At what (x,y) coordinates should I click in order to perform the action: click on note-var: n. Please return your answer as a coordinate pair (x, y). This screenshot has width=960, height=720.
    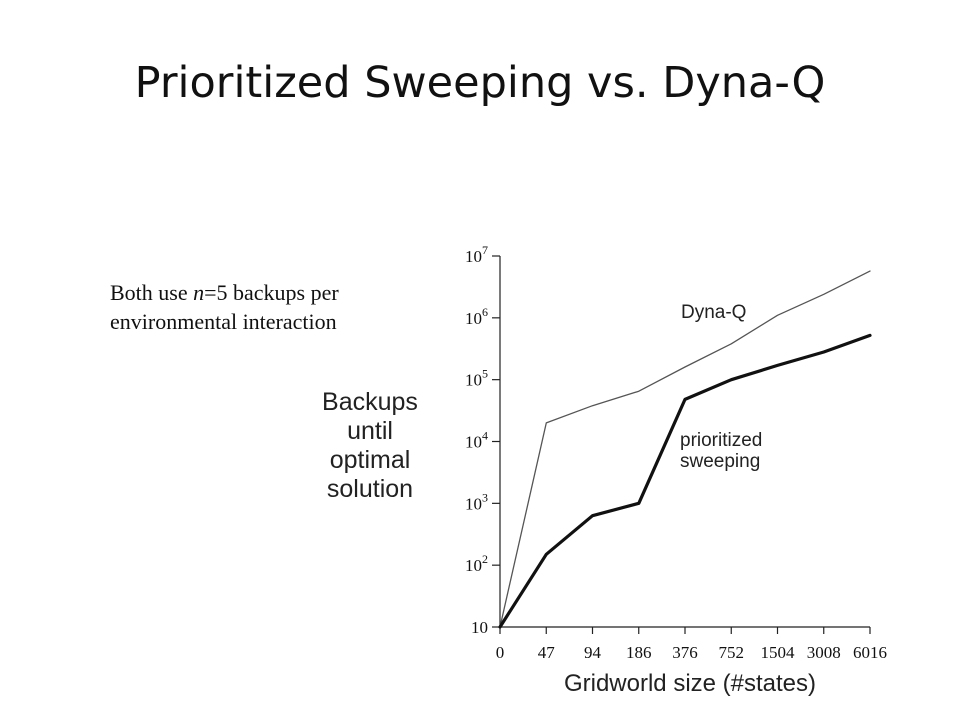
    Looking at the image, I should click on (199, 292).